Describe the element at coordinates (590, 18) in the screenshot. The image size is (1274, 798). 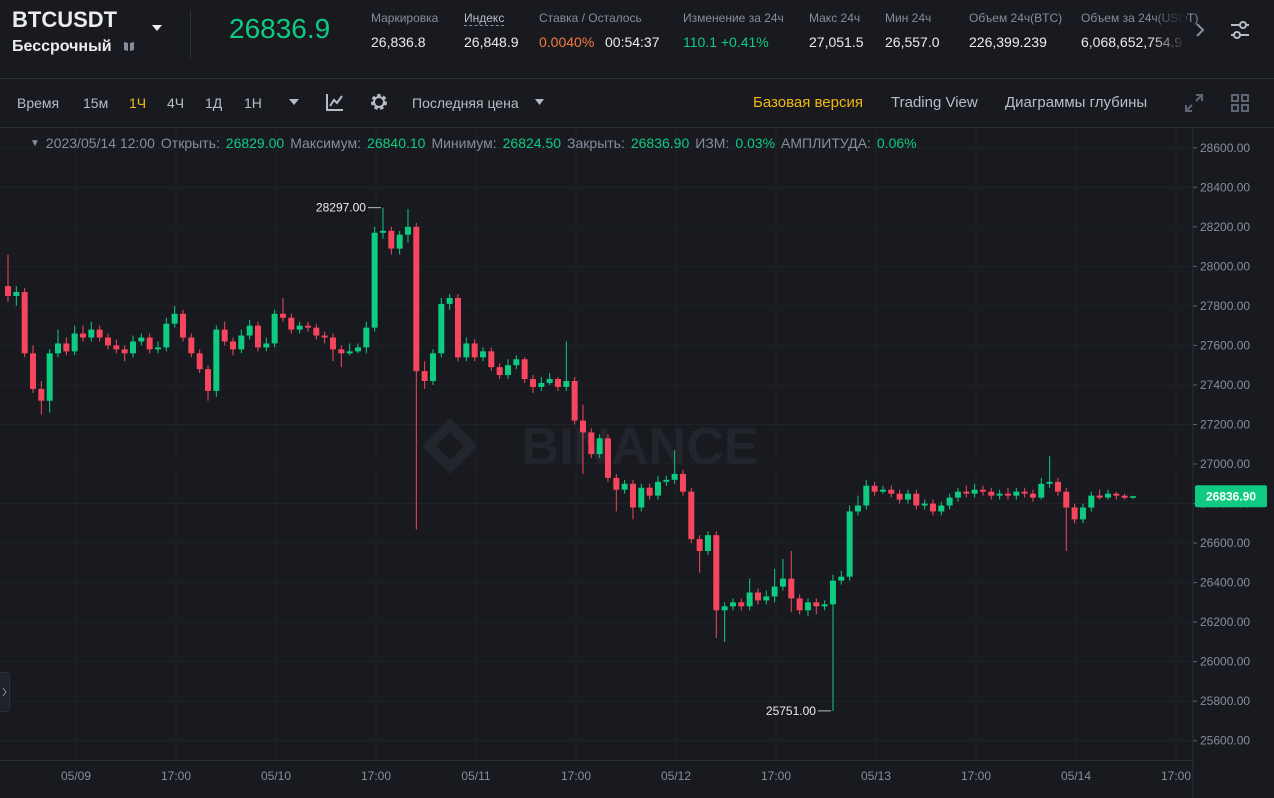
I see `stat-label: Ставка / Осталось` at that location.